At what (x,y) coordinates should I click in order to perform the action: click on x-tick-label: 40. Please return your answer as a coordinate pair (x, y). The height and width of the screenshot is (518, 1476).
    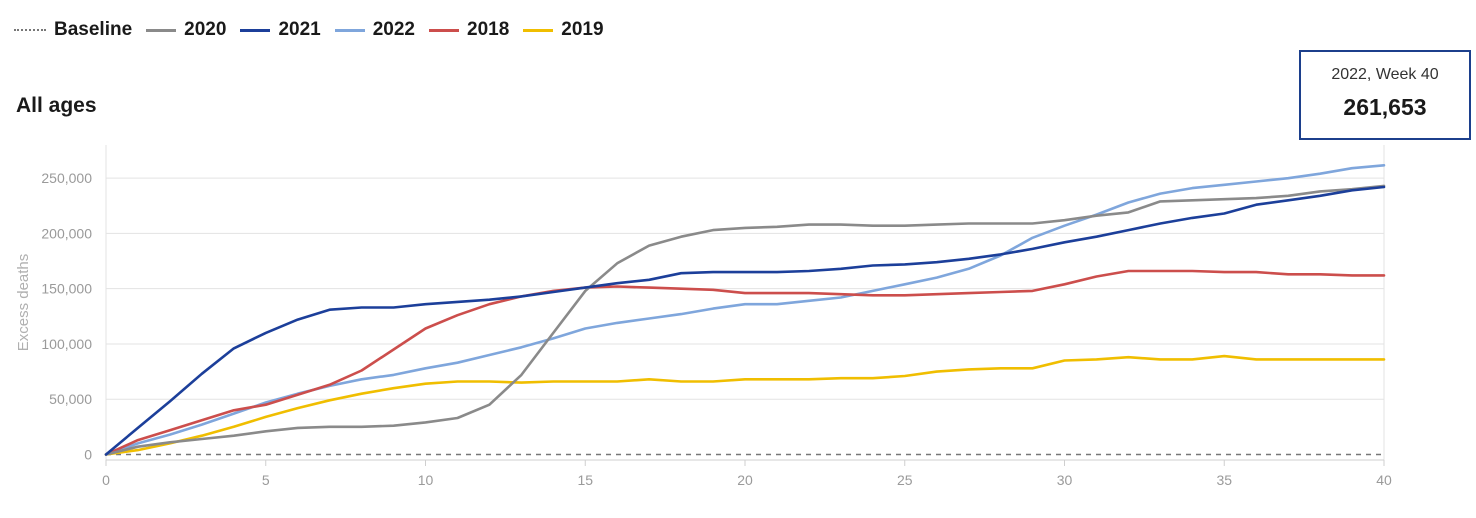
    Looking at the image, I should click on (1384, 480).